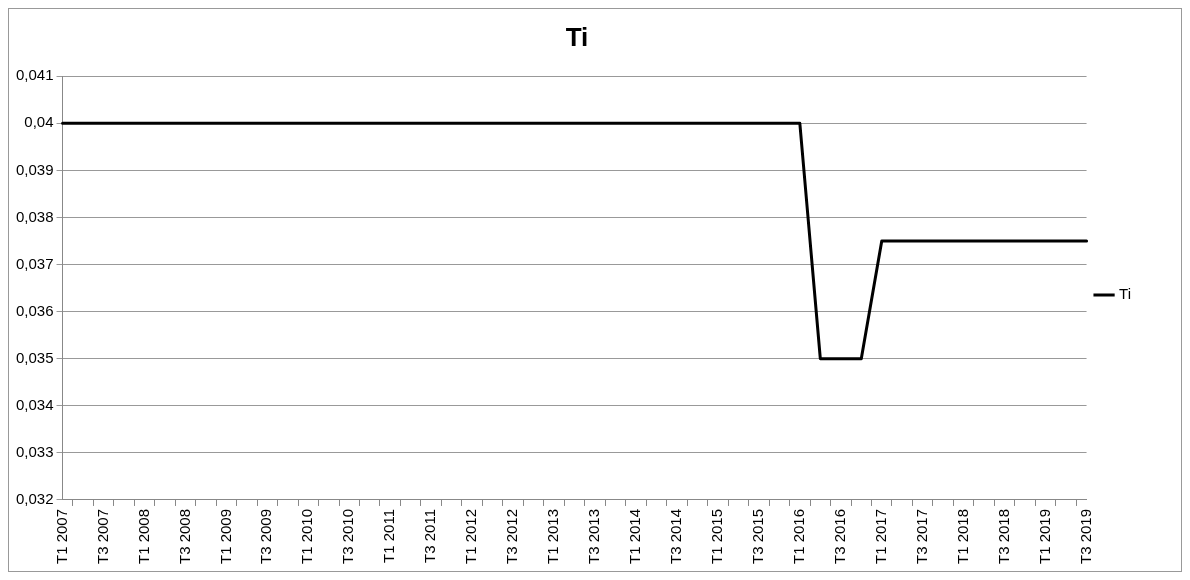 This screenshot has height=580, width=1190. I want to click on y-tick-label: 0,032, so click(34, 499).